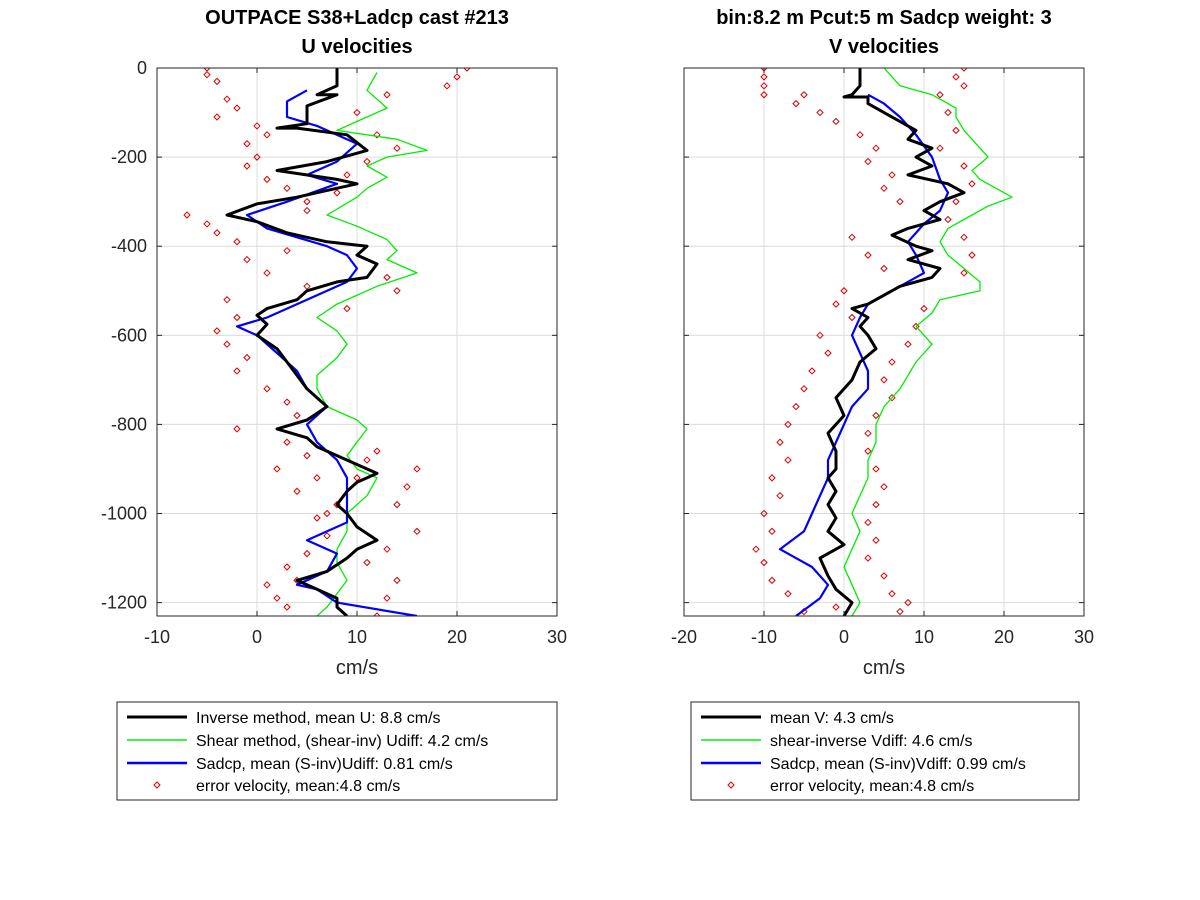 This screenshot has height=900, width=1200. What do you see at coordinates (129, 157) in the screenshot?
I see `u-y-tick-label: -200` at bounding box center [129, 157].